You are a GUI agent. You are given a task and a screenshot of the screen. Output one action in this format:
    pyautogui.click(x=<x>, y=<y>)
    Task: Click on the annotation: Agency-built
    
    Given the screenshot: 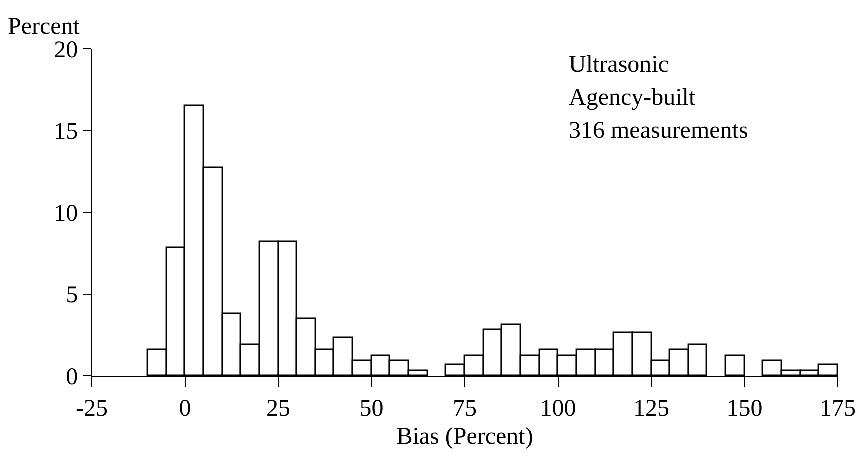 What is the action you would take?
    pyautogui.click(x=632, y=98)
    